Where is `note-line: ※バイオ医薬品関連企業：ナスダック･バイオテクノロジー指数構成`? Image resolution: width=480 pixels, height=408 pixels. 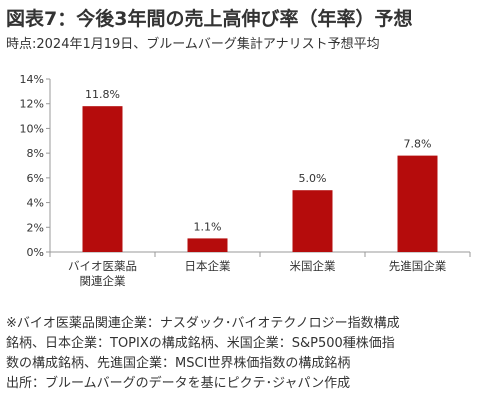 note-line: ※バイオ医薬品関連企業：ナスダック･バイオテクノロジー指数構成 is located at coordinates (203, 323).